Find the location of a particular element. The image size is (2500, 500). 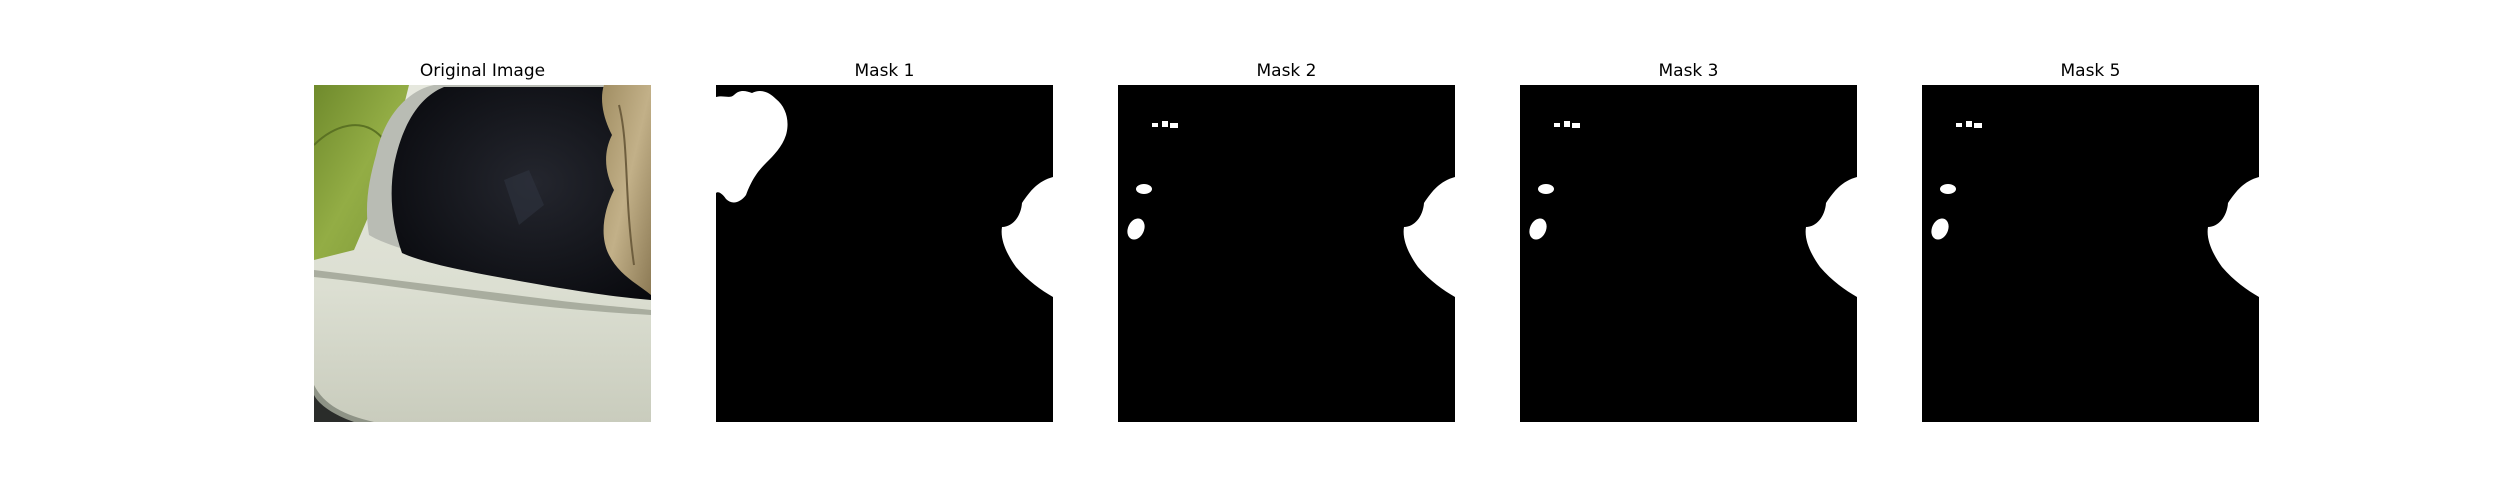

mask-2-image is located at coordinates (1286, 253).